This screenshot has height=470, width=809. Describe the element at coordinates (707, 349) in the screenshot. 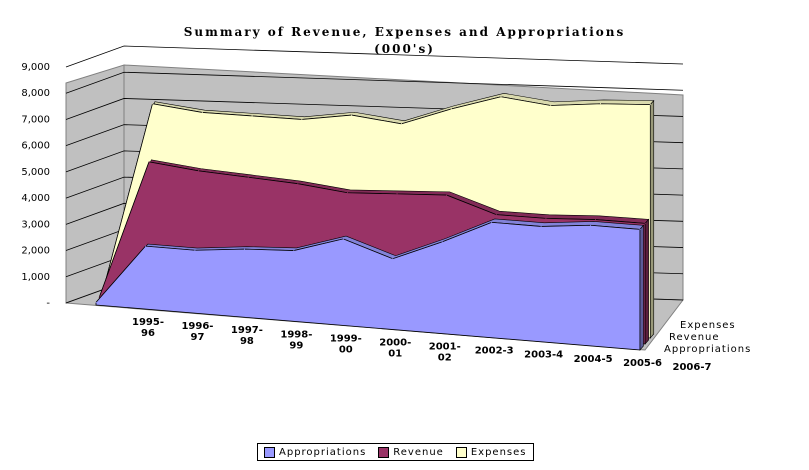

I see `depth-label-appropriations: Appropriations` at that location.